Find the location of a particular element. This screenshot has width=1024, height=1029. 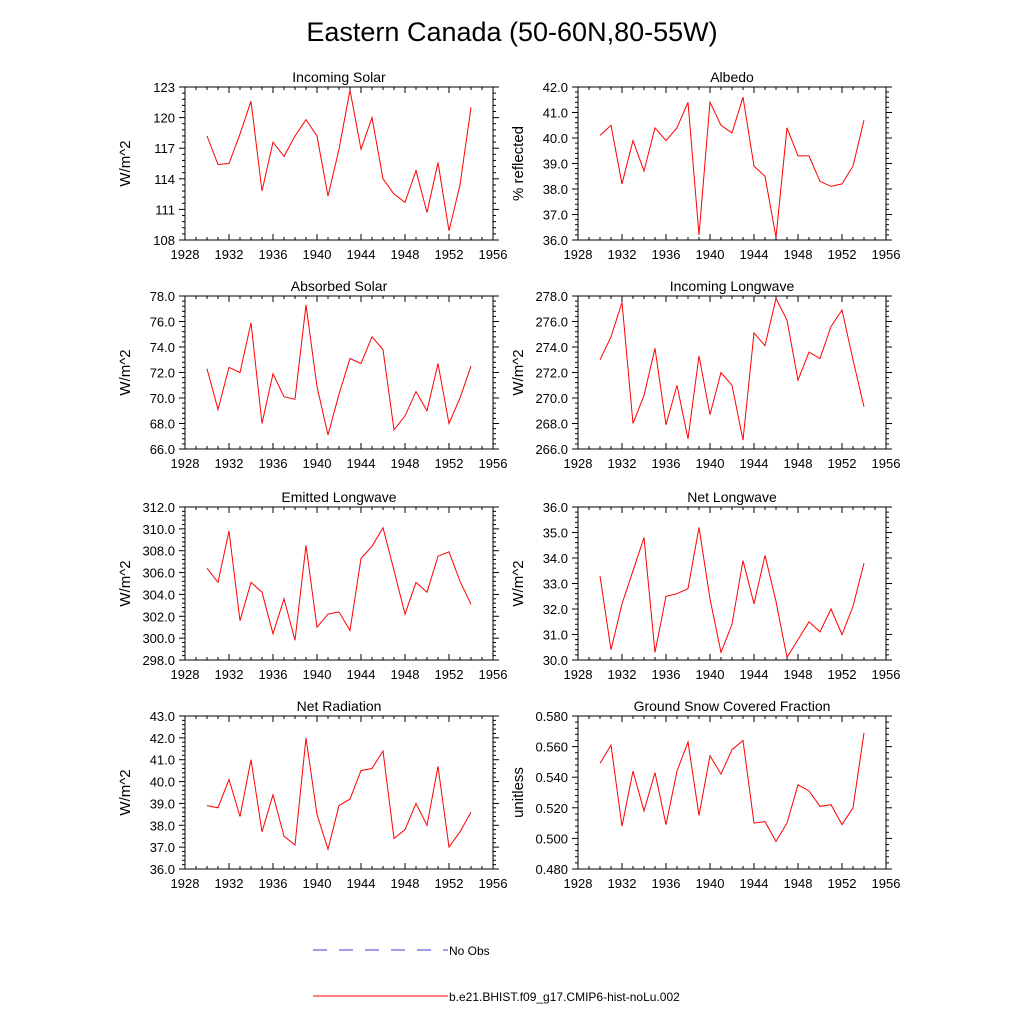

panel-title: Net Radiation is located at coordinates (339, 706).